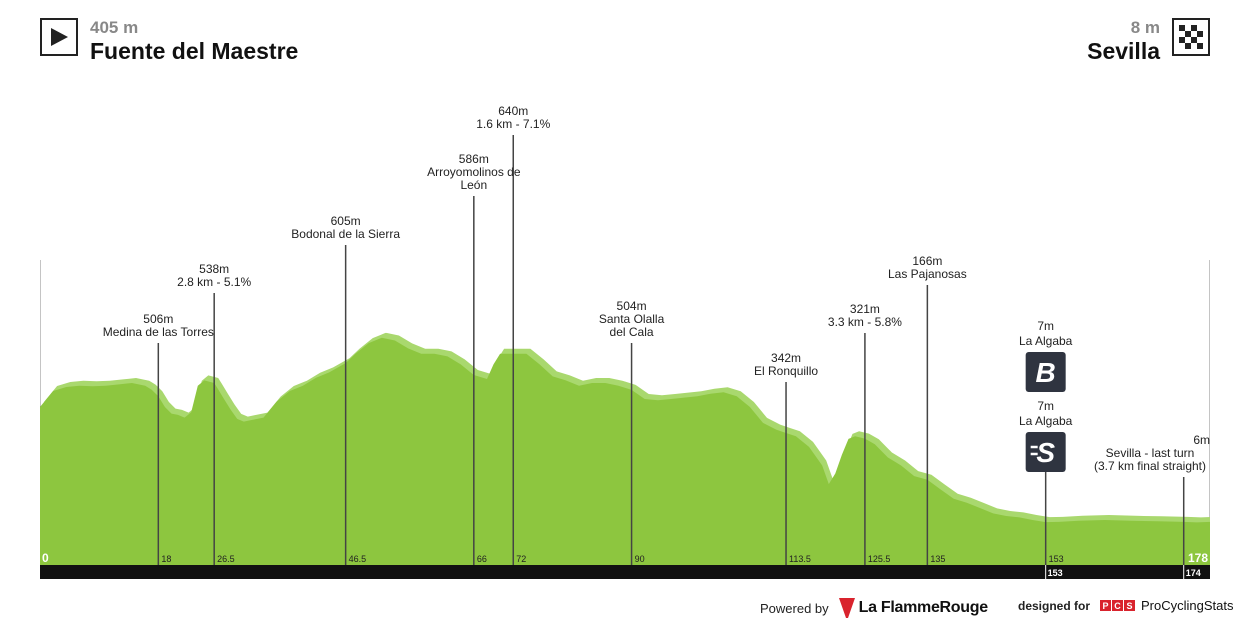 This screenshot has height=625, width=1250. What do you see at coordinates (1150, 453) in the screenshot?
I see `marker-label: Sevilla - last turn` at bounding box center [1150, 453].